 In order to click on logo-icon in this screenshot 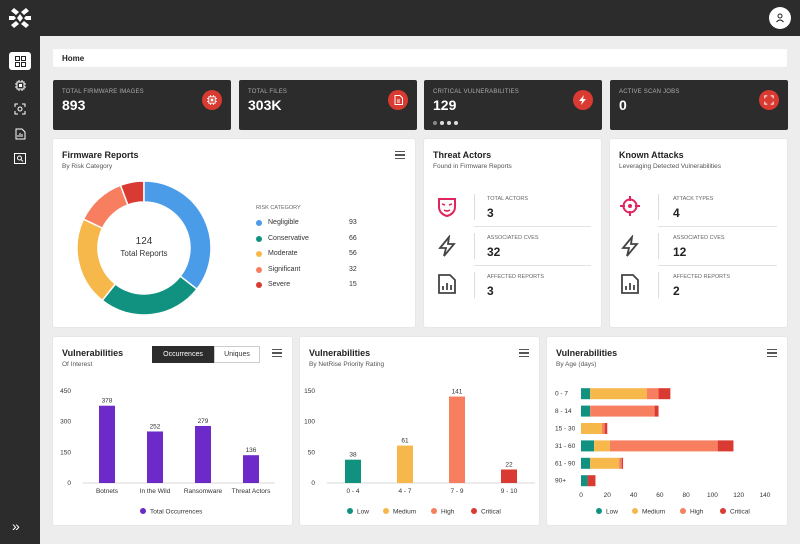, I will do `click(20, 18)`.